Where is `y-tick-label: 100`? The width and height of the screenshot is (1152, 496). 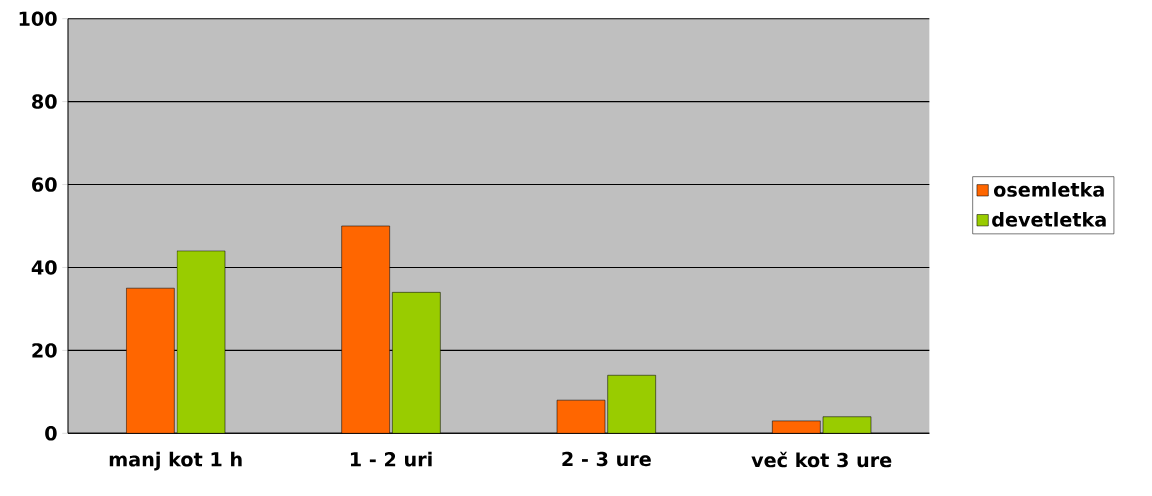
y-tick-label: 100 is located at coordinates (38, 18).